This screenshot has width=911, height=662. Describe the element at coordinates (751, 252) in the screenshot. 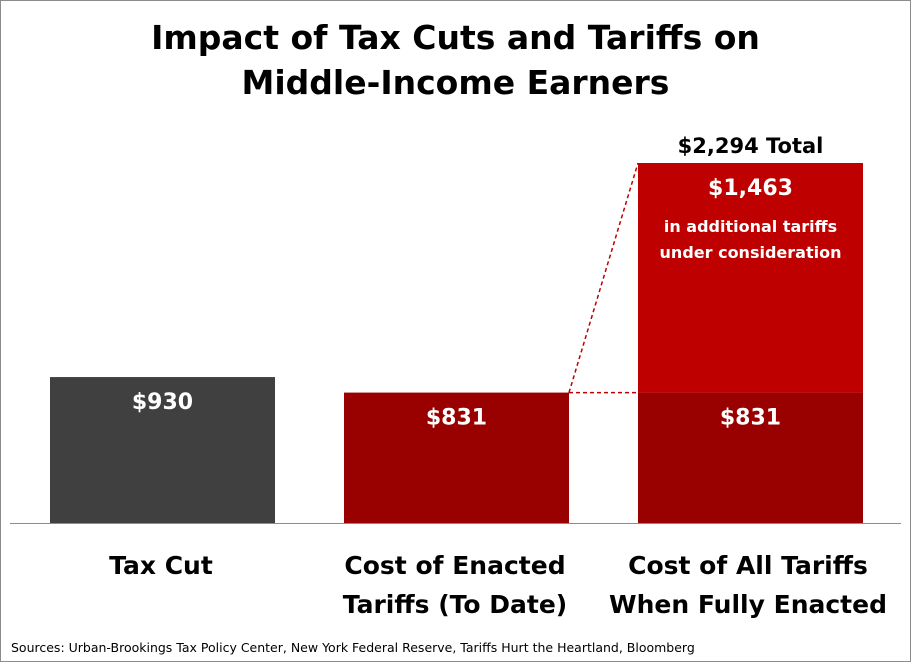

I see `bar-note-label: under consideration` at that location.